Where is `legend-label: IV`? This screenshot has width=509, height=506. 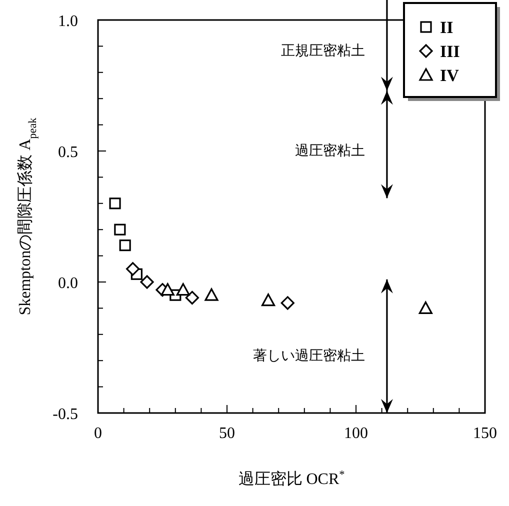
legend-label: IV is located at coordinates (450, 75).